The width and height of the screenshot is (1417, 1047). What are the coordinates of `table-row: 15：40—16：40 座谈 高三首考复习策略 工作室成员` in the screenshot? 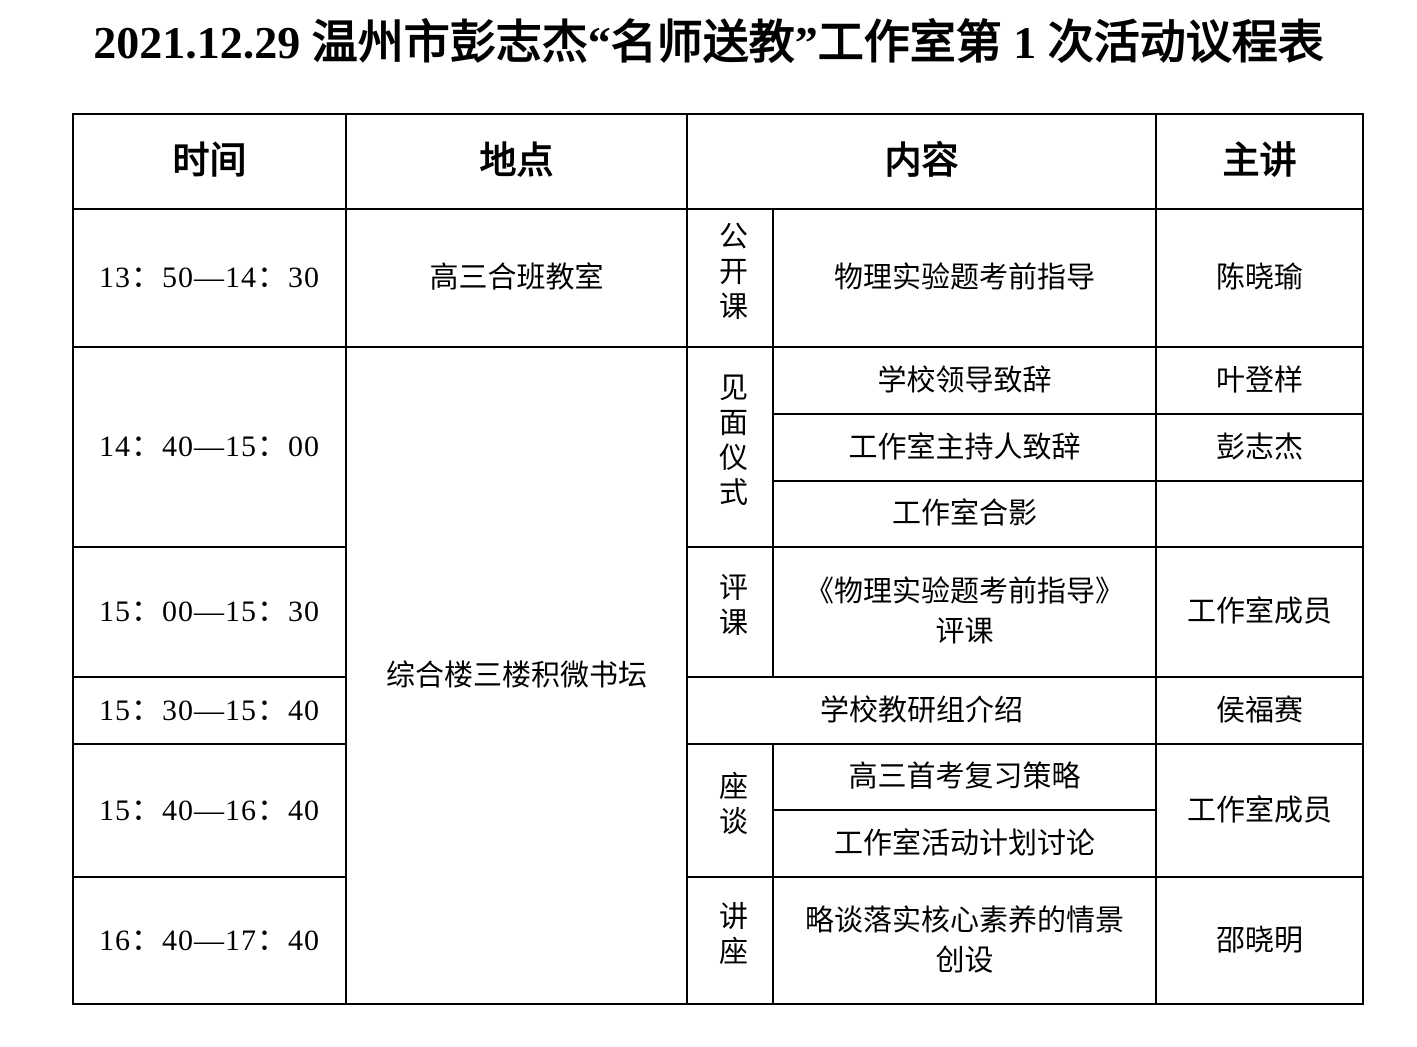 It's located at (718, 810).